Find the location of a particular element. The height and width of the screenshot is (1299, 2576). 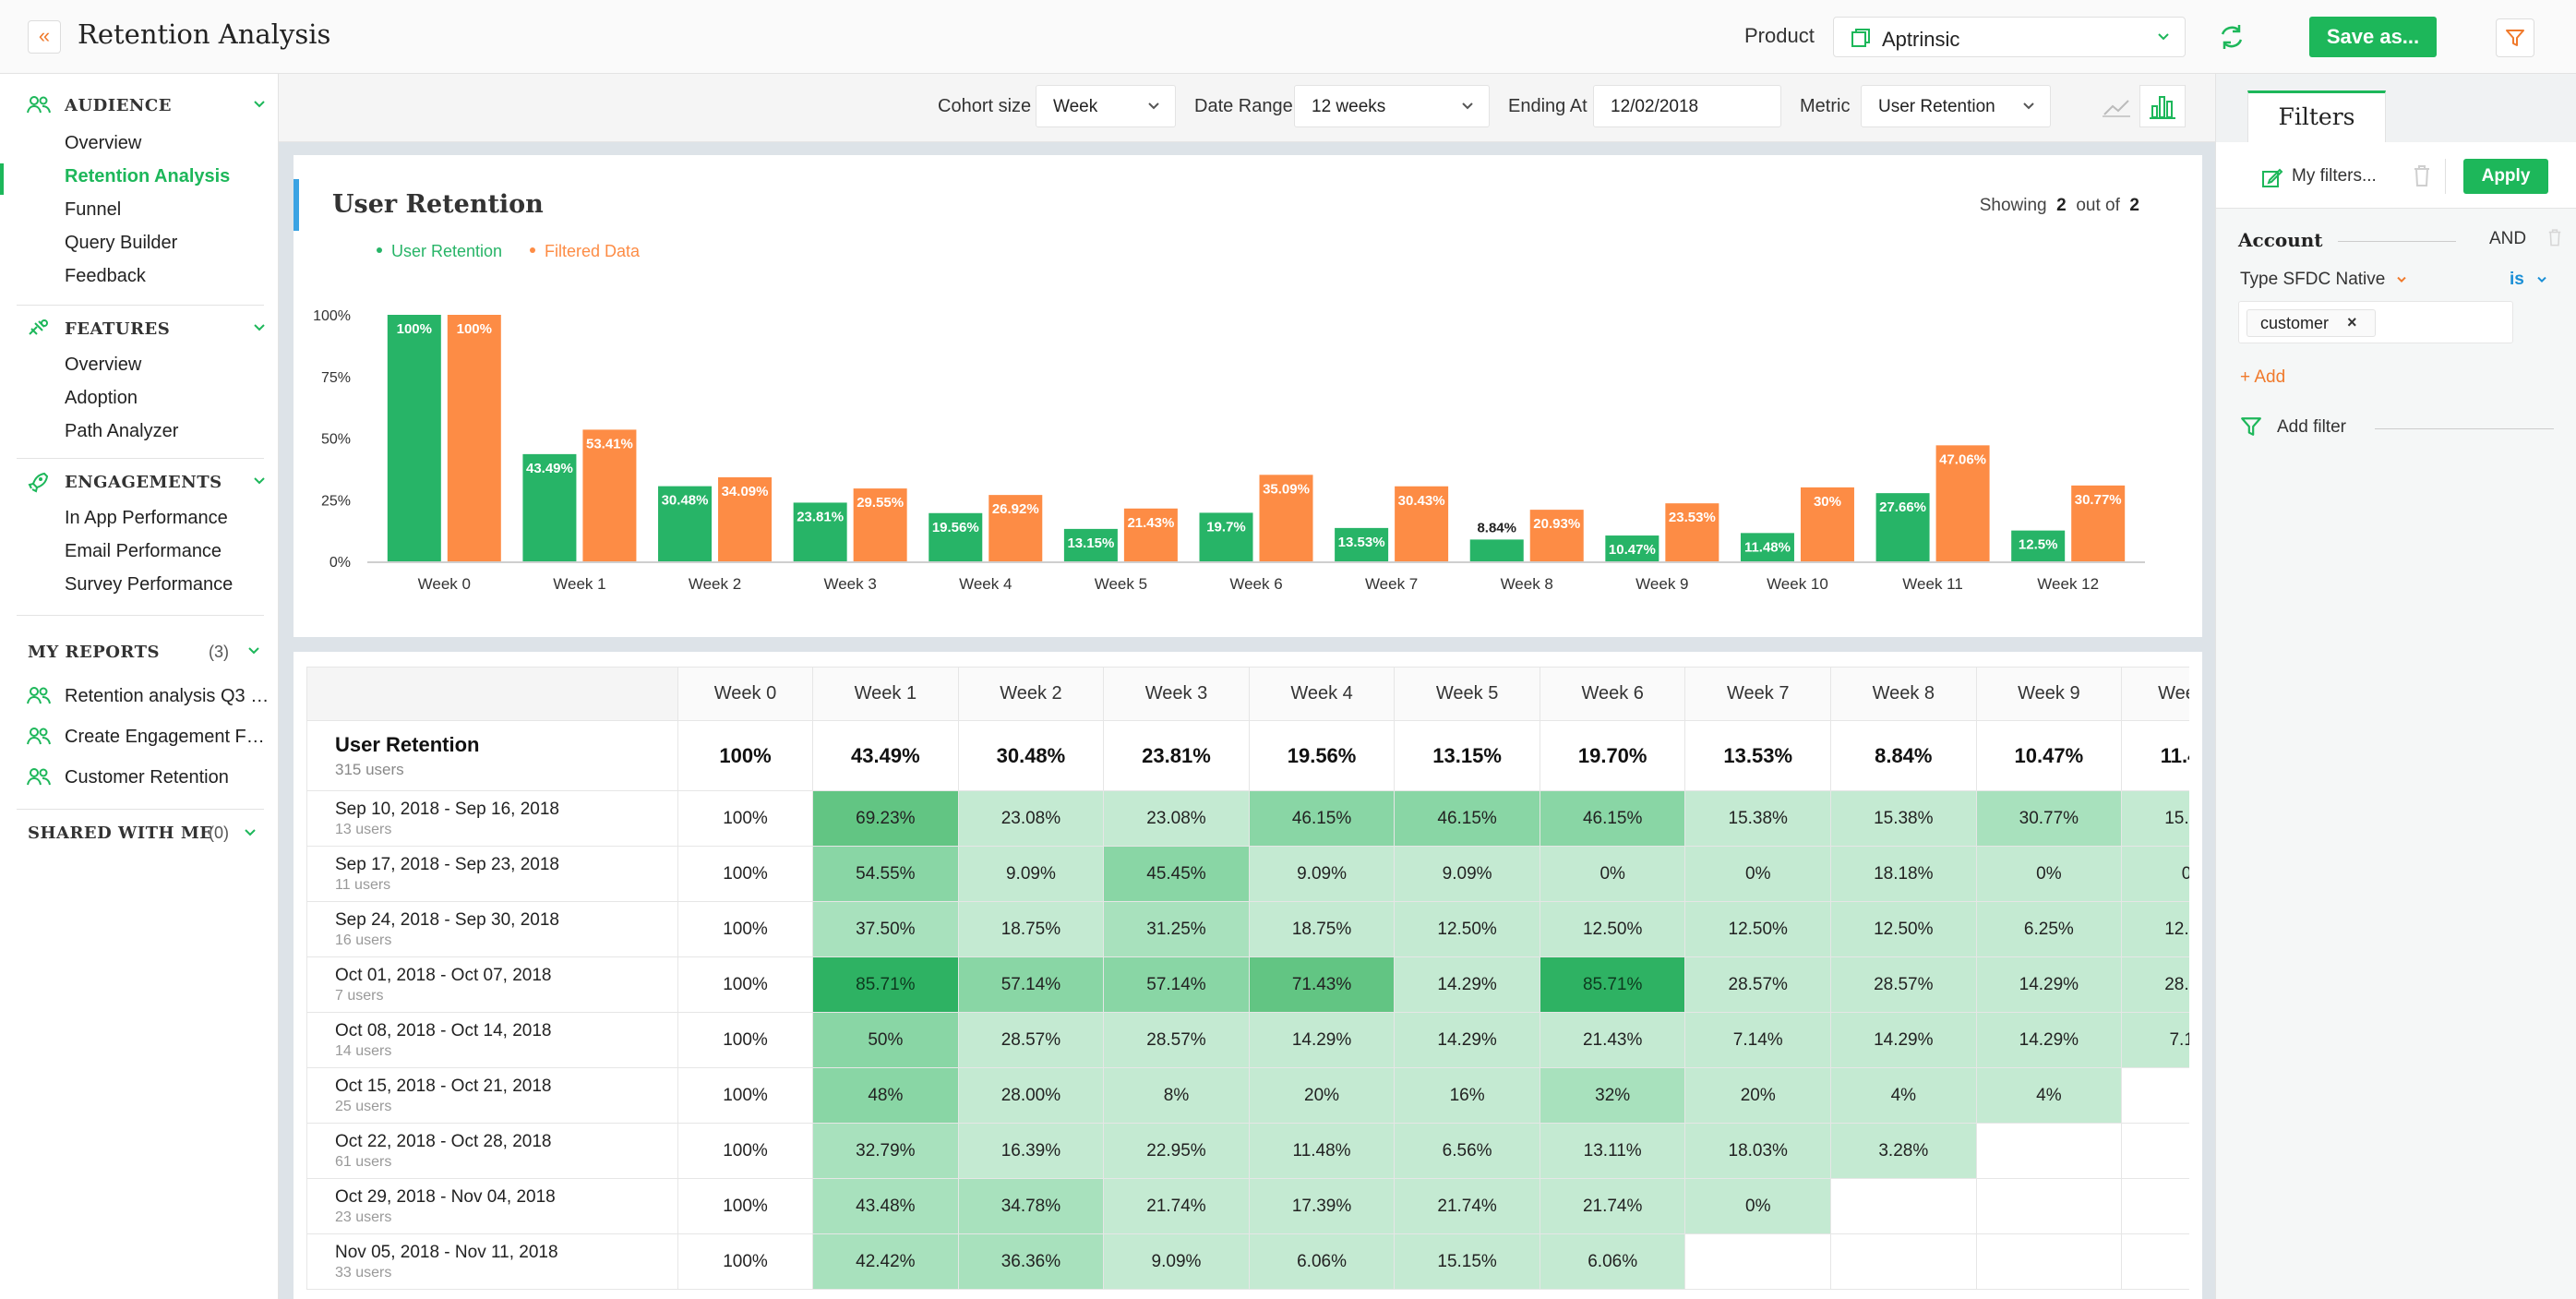

sidebar-section-audience: AUDIENCE is located at coordinates (146, 106).